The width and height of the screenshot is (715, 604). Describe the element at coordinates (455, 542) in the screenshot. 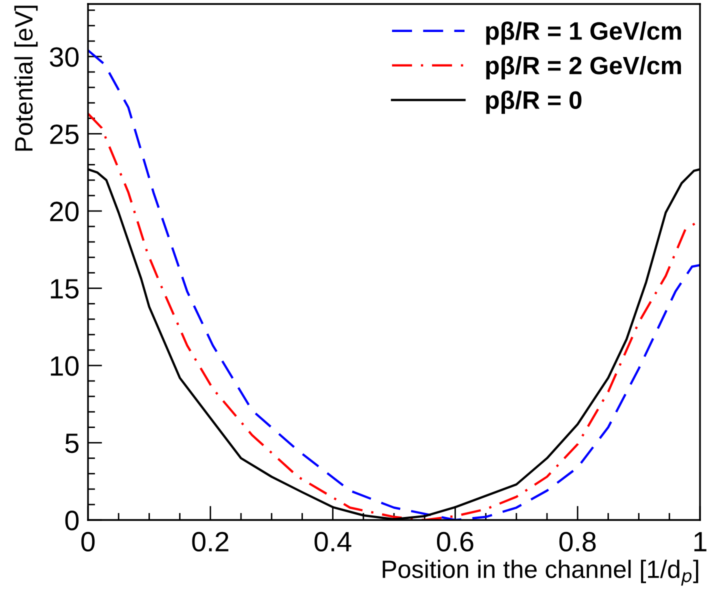

I see `x-tick-label: 0.6` at that location.